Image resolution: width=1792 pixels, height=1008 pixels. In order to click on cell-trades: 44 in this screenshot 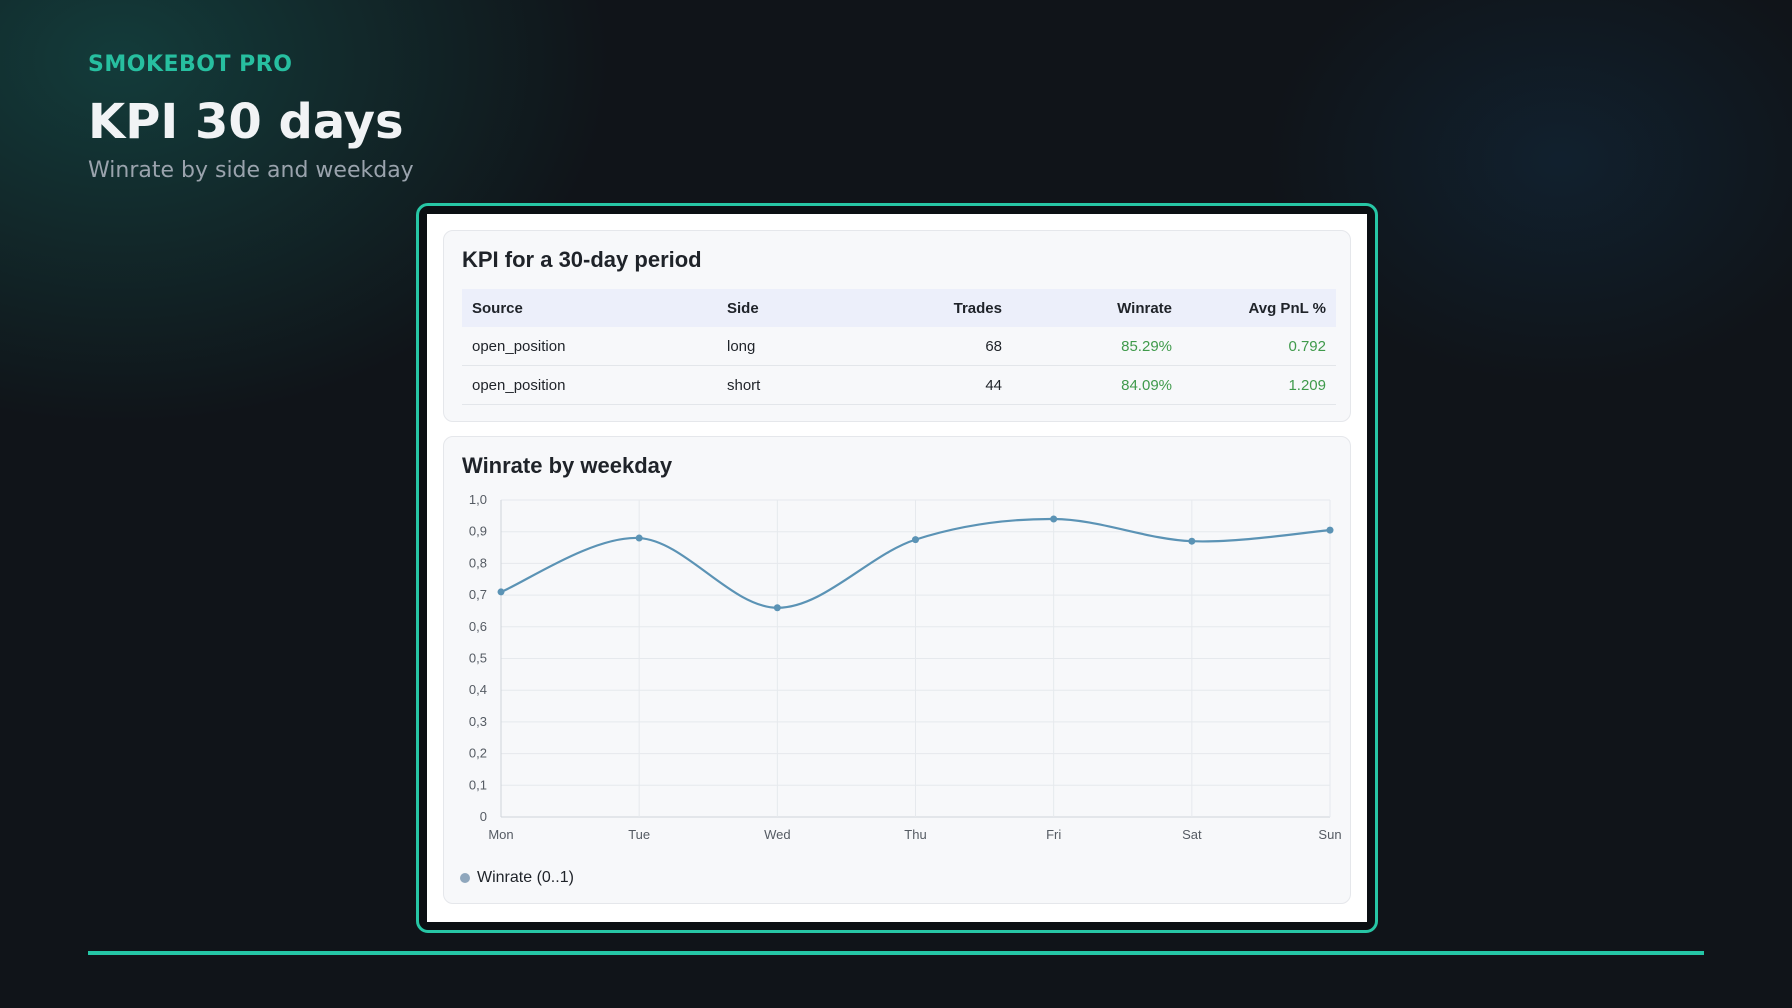, I will do `click(934, 385)`.